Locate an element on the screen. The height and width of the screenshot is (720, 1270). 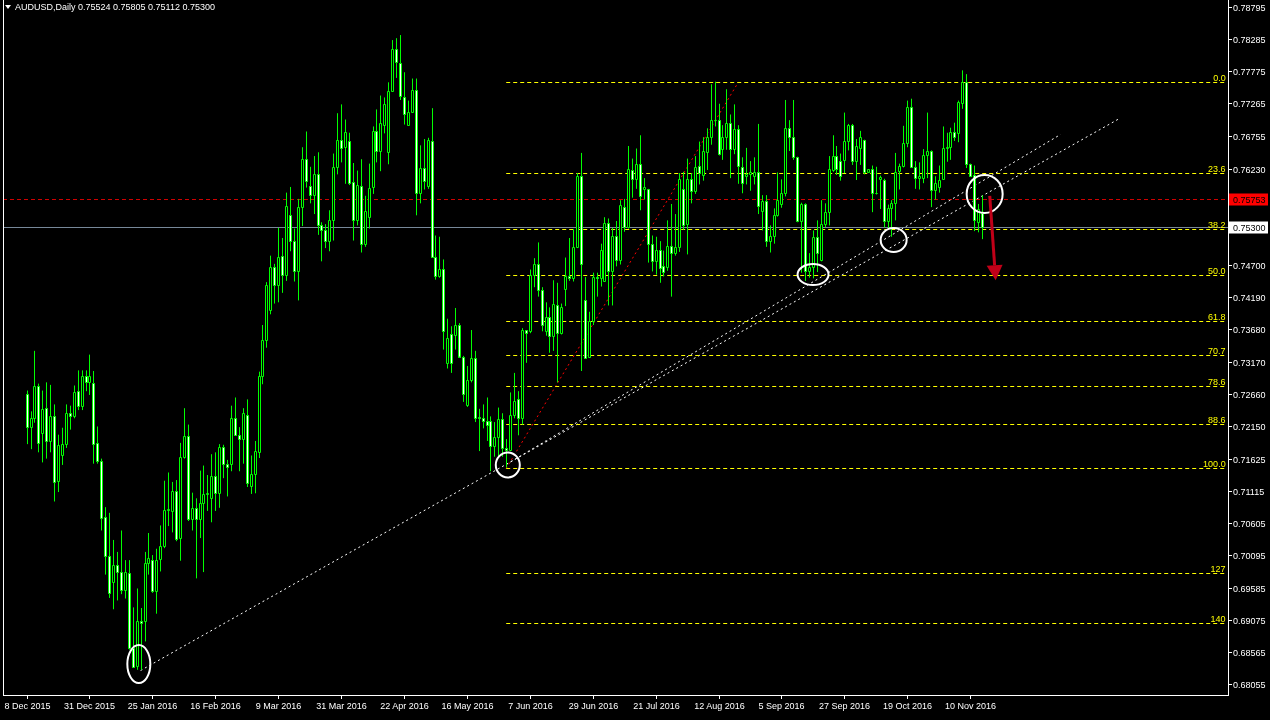
x-tick-label: 31 Dec 2015 is located at coordinates (89, 706).